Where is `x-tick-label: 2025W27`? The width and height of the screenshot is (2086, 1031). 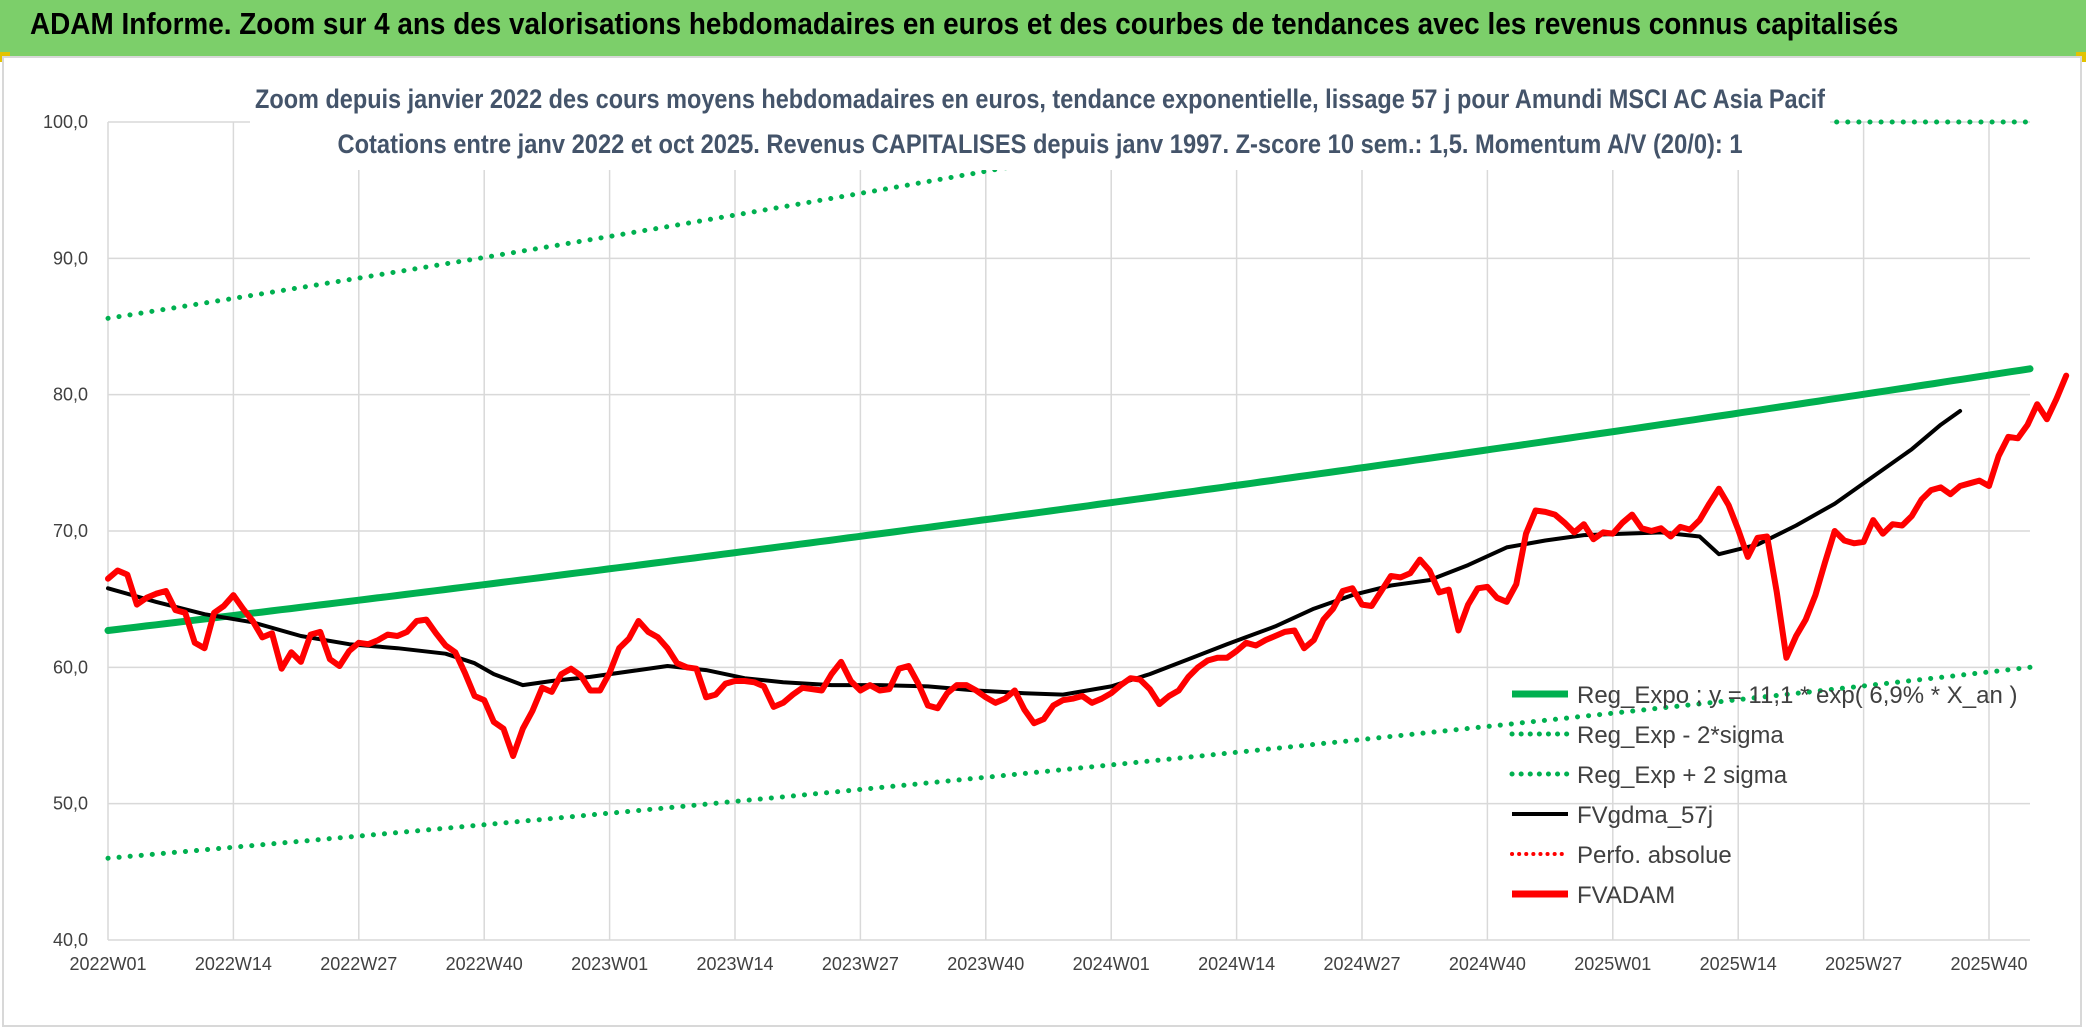
x-tick-label: 2025W27 is located at coordinates (1863, 964).